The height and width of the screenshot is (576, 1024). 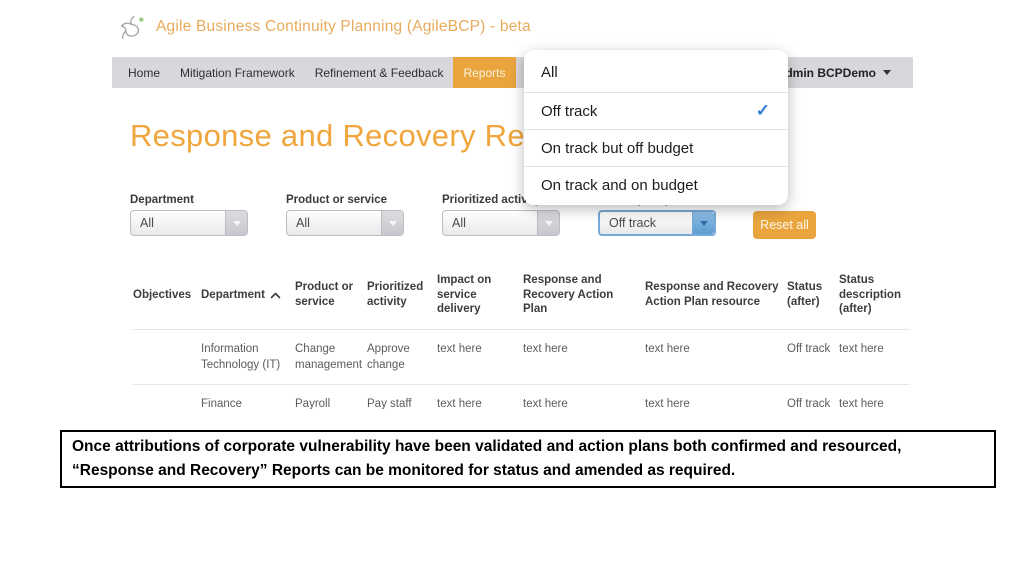 I want to click on column-header-label: Response and Recovery Action Plan, so click(x=568, y=294).